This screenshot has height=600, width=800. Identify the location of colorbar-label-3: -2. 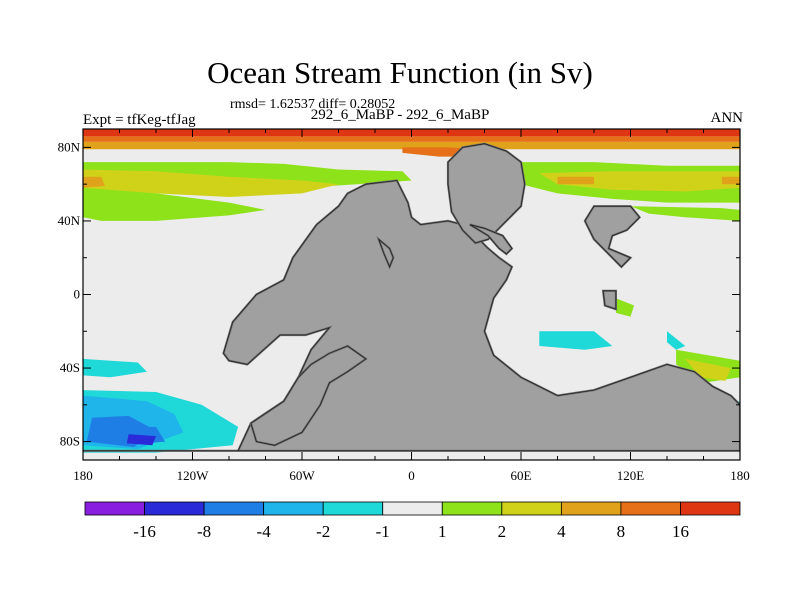
(323, 531).